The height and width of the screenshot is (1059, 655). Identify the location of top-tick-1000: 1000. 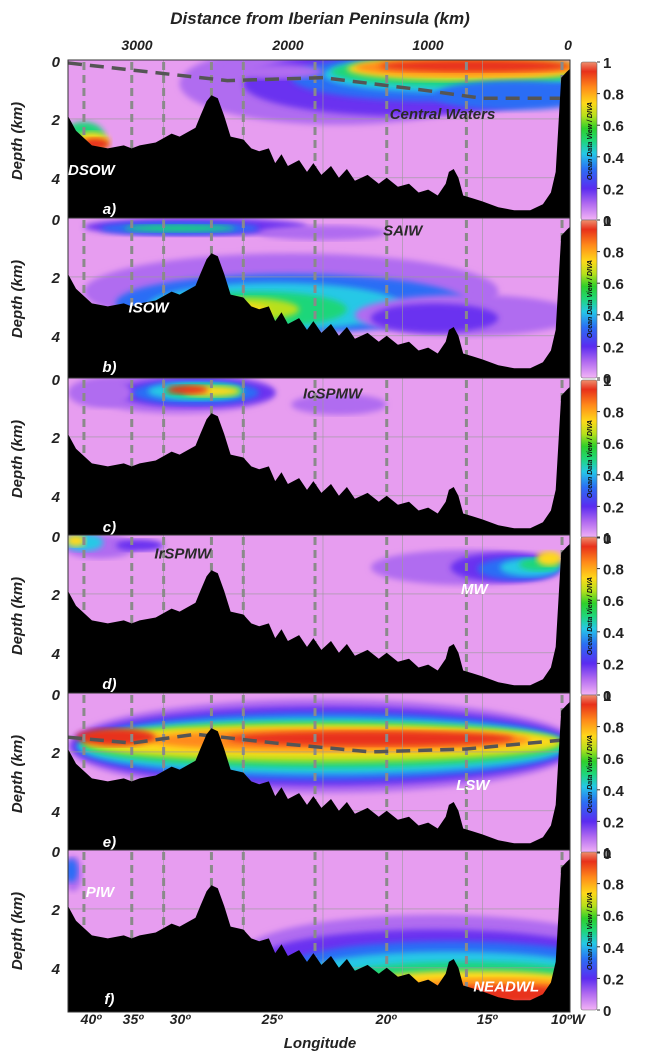
(427, 45).